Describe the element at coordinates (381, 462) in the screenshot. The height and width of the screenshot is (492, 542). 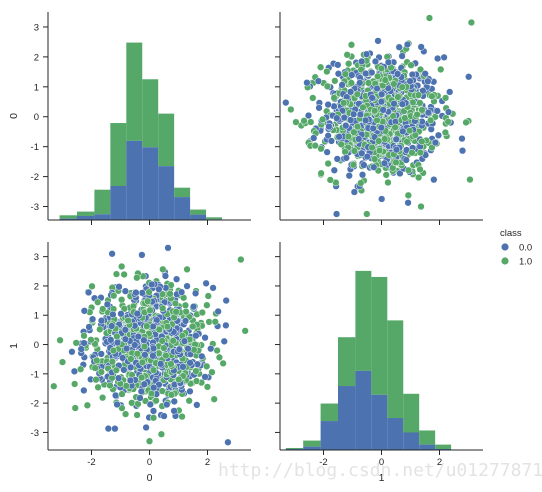
I see `hist-var1-xtick-label: 0` at that location.